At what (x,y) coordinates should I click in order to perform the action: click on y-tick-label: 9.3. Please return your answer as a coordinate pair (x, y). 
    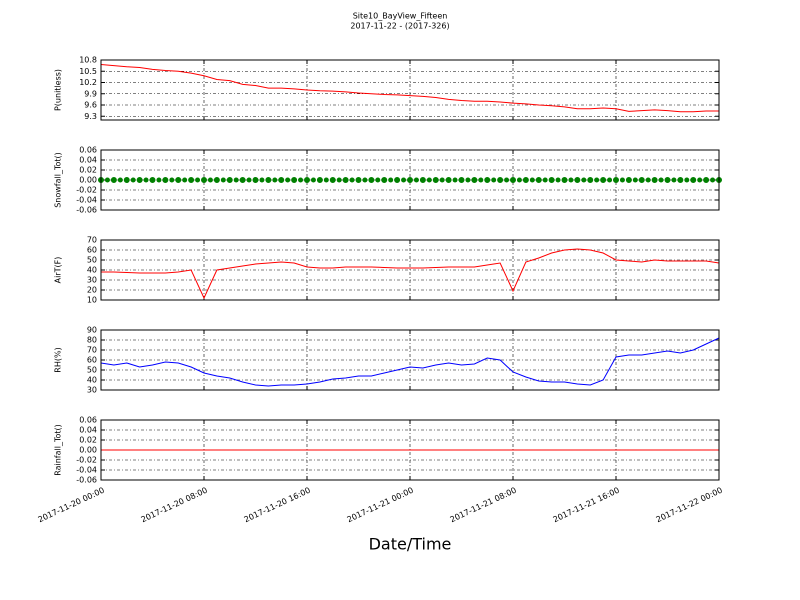
    Looking at the image, I should click on (90, 116).